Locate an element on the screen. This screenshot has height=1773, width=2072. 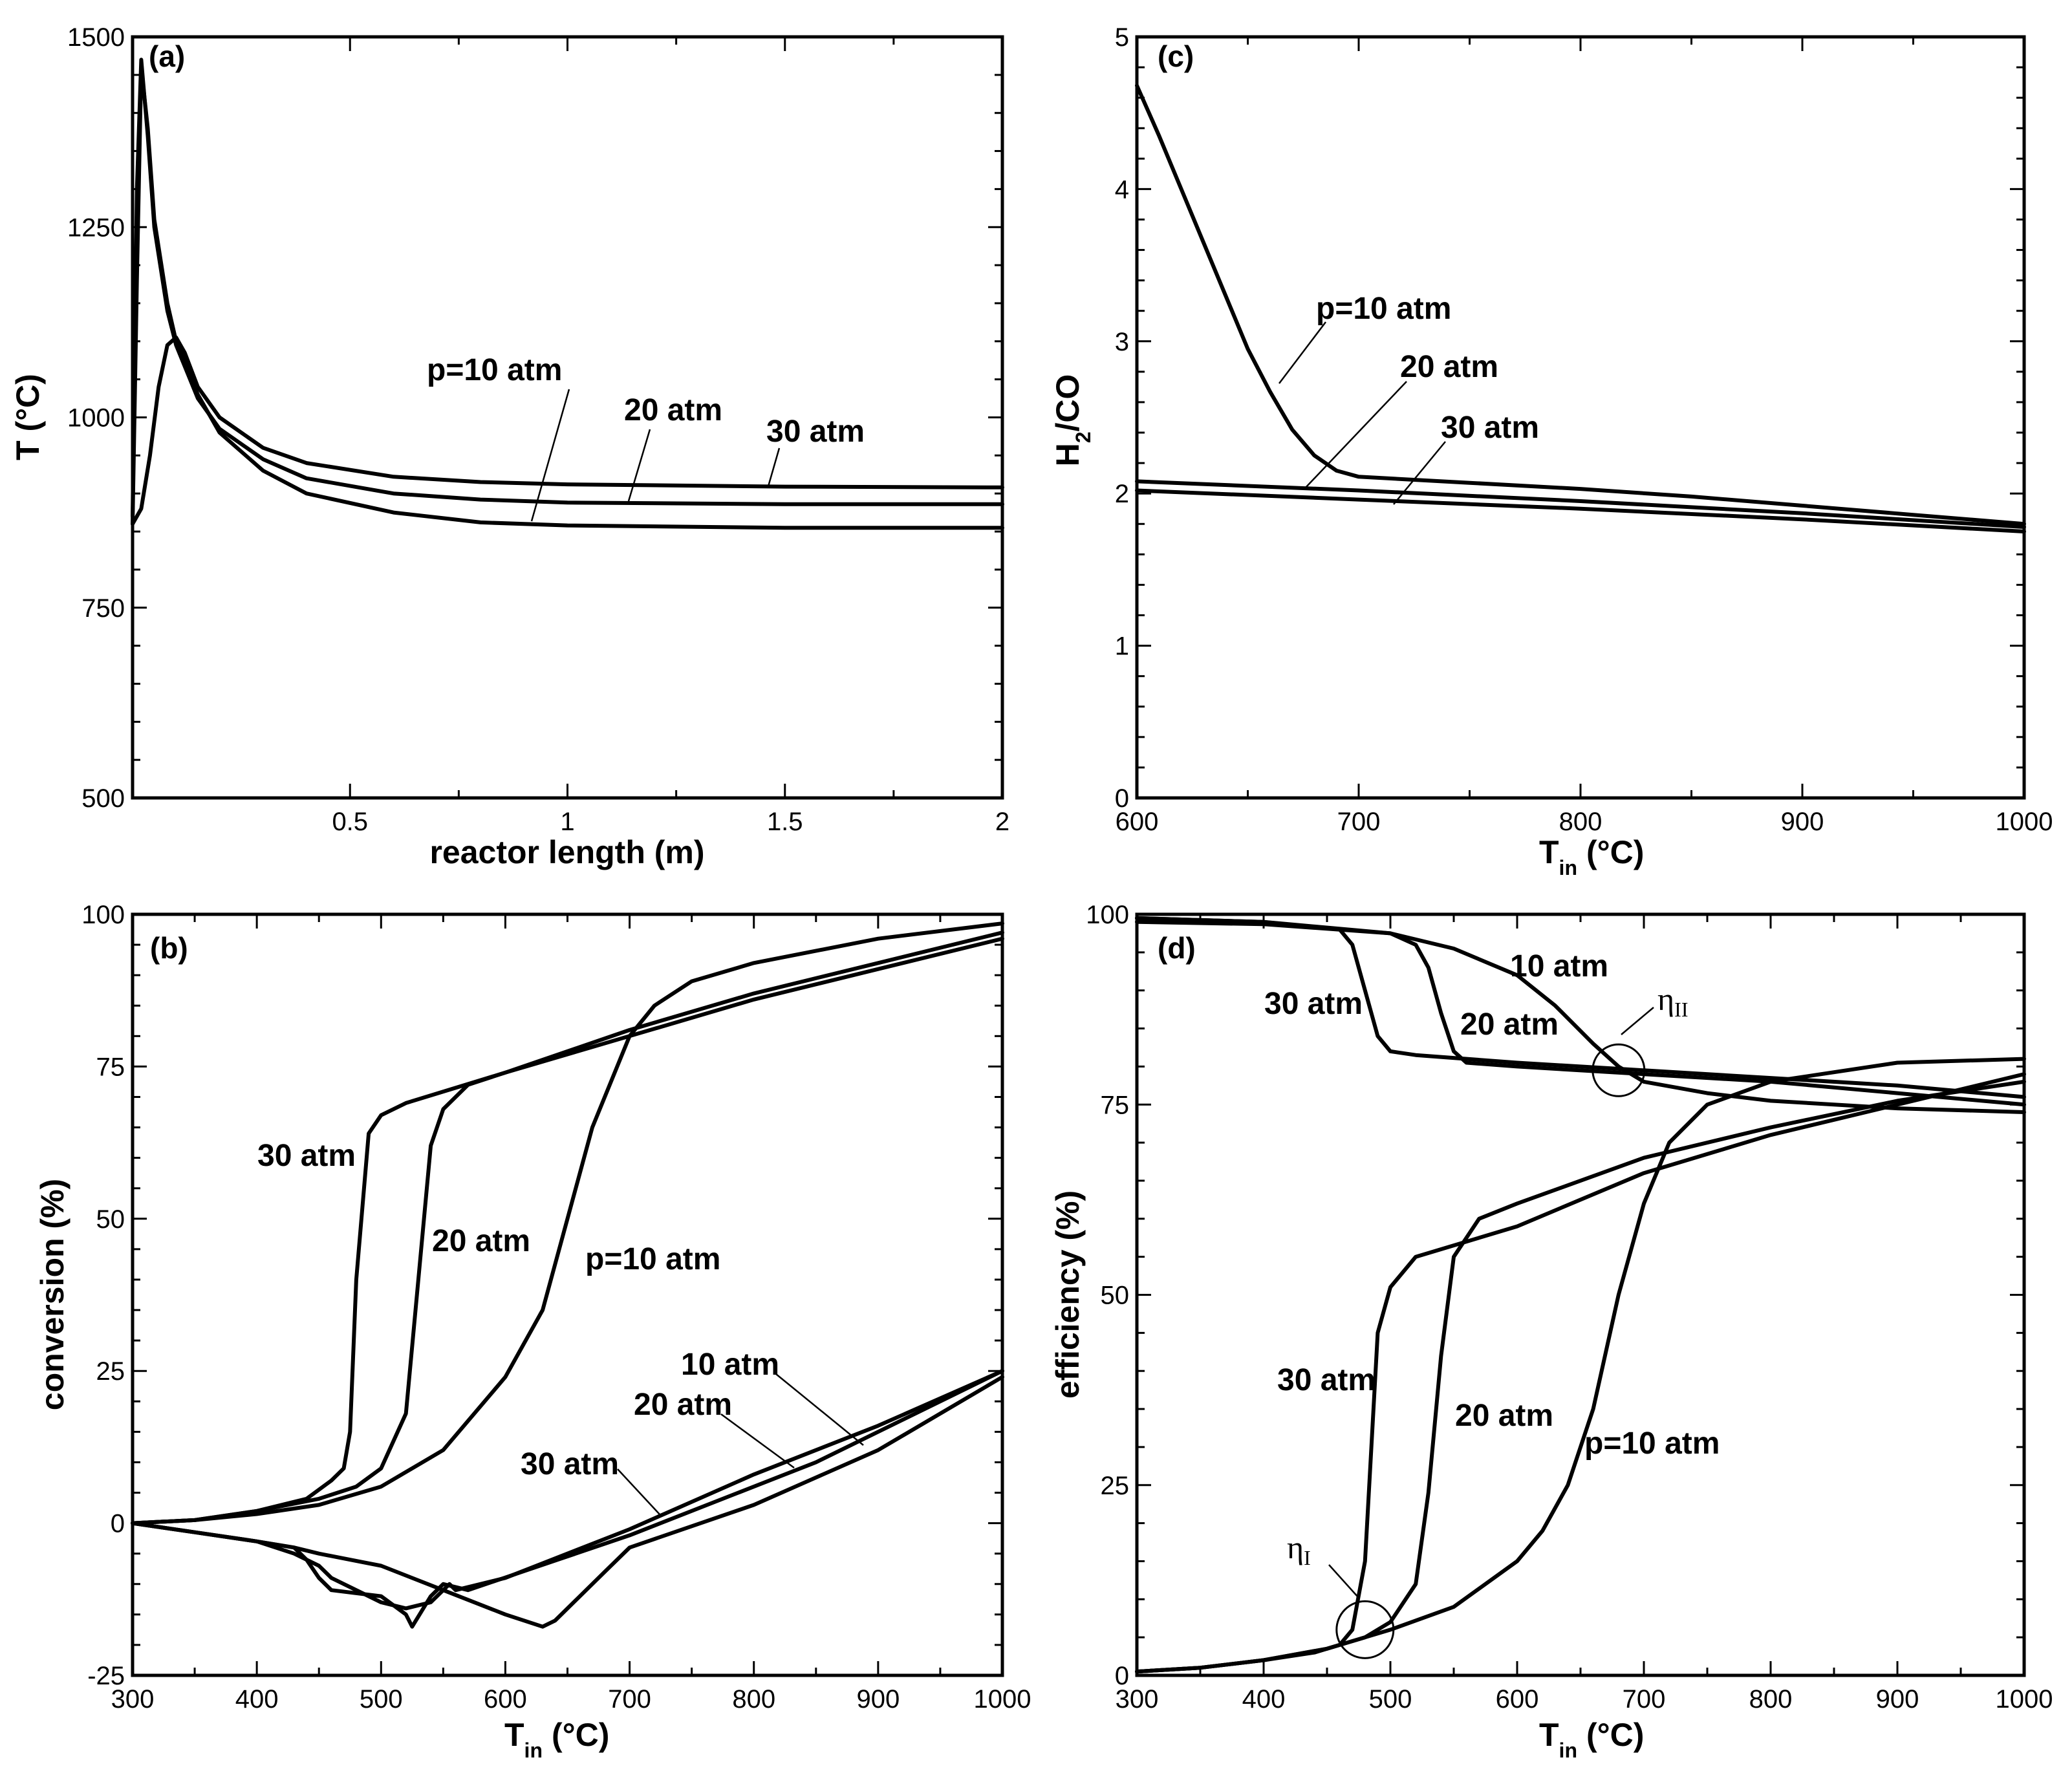
panel-b-x-tick-label: 300 is located at coordinates (133, 1699).